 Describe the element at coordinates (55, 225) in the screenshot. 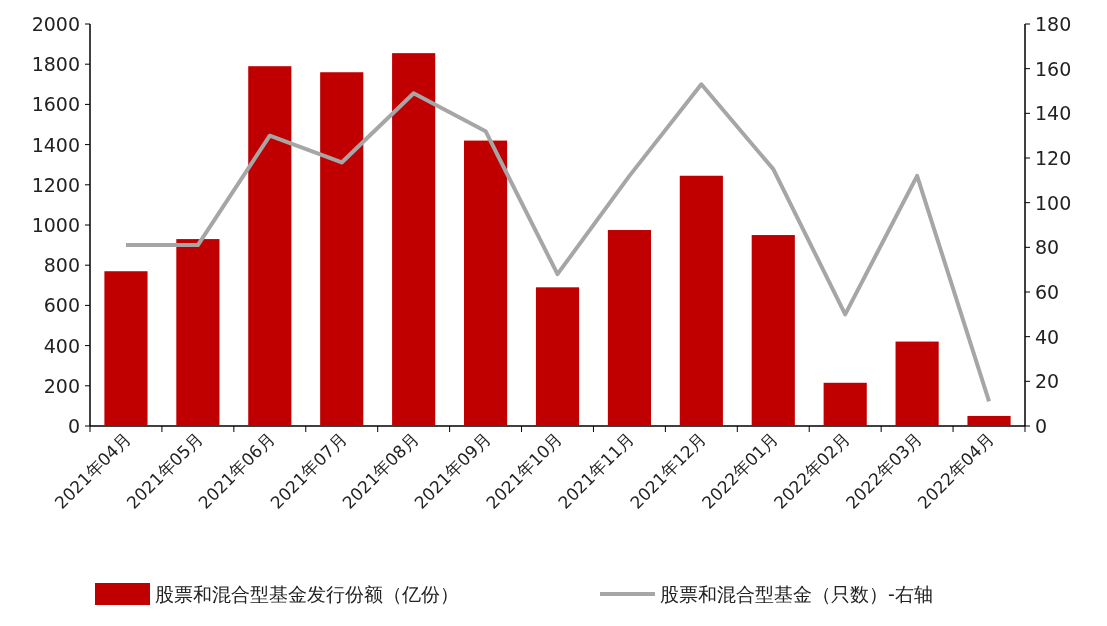

I see `y-tick-label: 1000` at that location.